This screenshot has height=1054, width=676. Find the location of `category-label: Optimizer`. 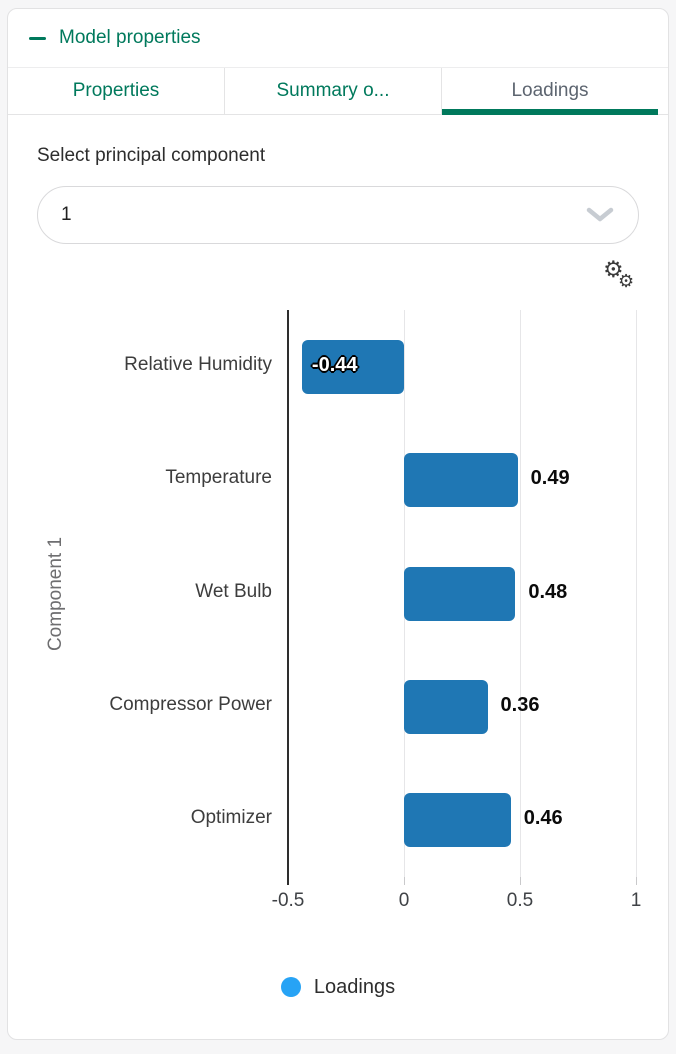

category-label: Optimizer is located at coordinates (231, 818).